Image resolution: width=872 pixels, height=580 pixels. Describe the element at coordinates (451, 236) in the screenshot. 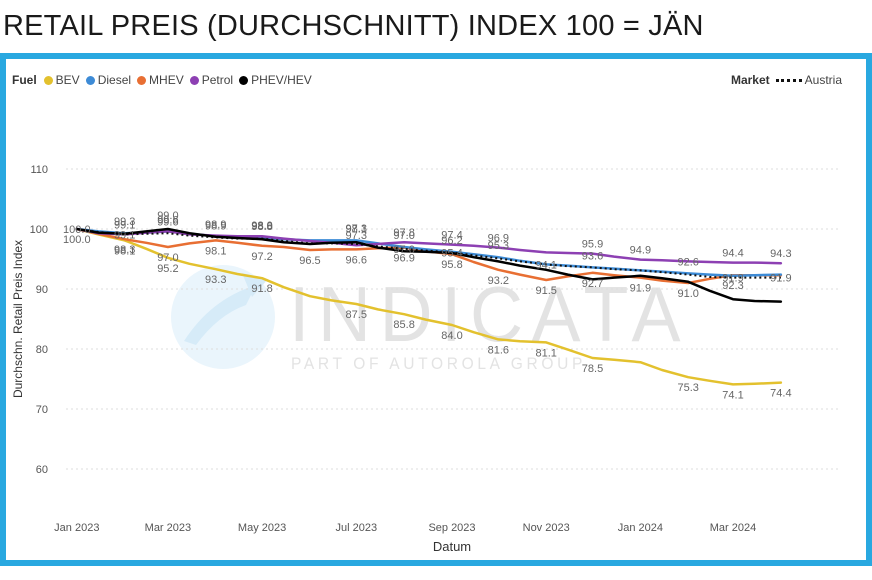

I see `data-label-petrol: 97.4` at that location.